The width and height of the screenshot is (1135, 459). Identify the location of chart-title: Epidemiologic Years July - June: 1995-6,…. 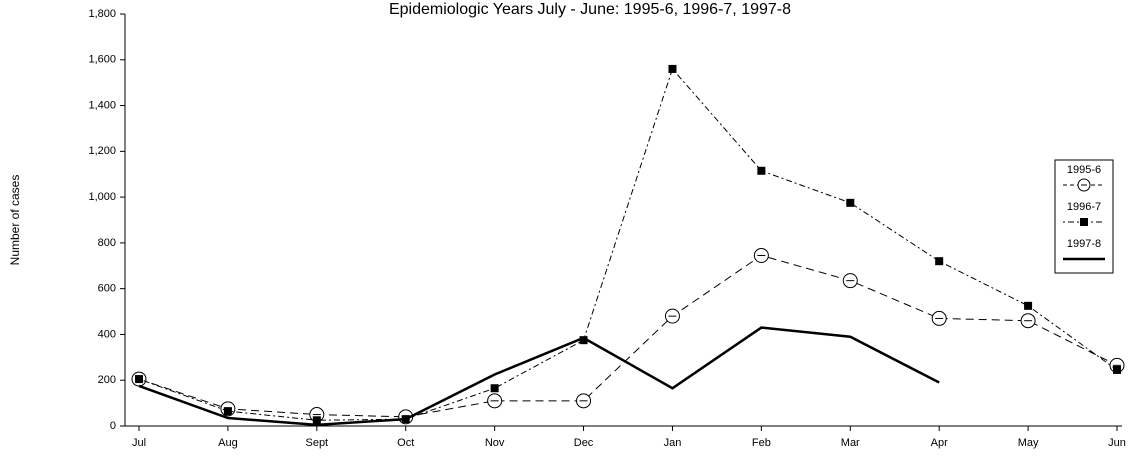
(590, 9).